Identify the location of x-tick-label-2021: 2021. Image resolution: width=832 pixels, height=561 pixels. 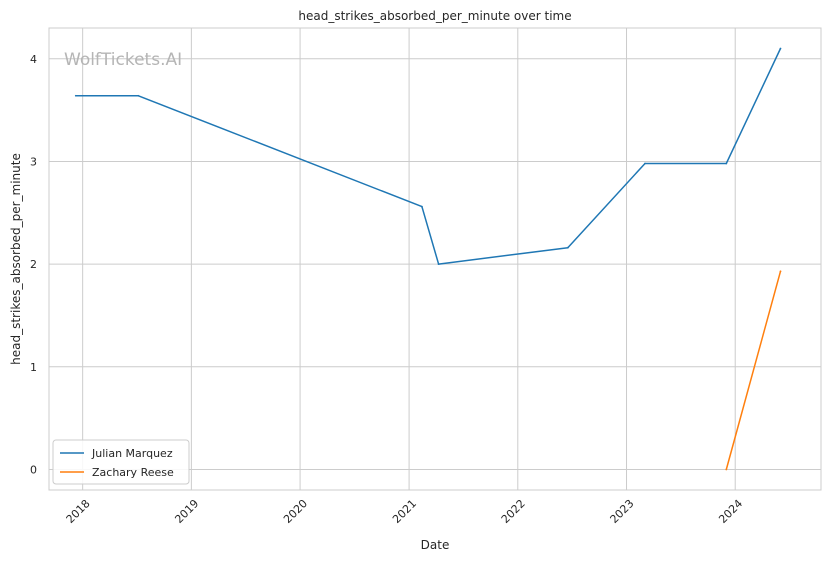
(404, 511).